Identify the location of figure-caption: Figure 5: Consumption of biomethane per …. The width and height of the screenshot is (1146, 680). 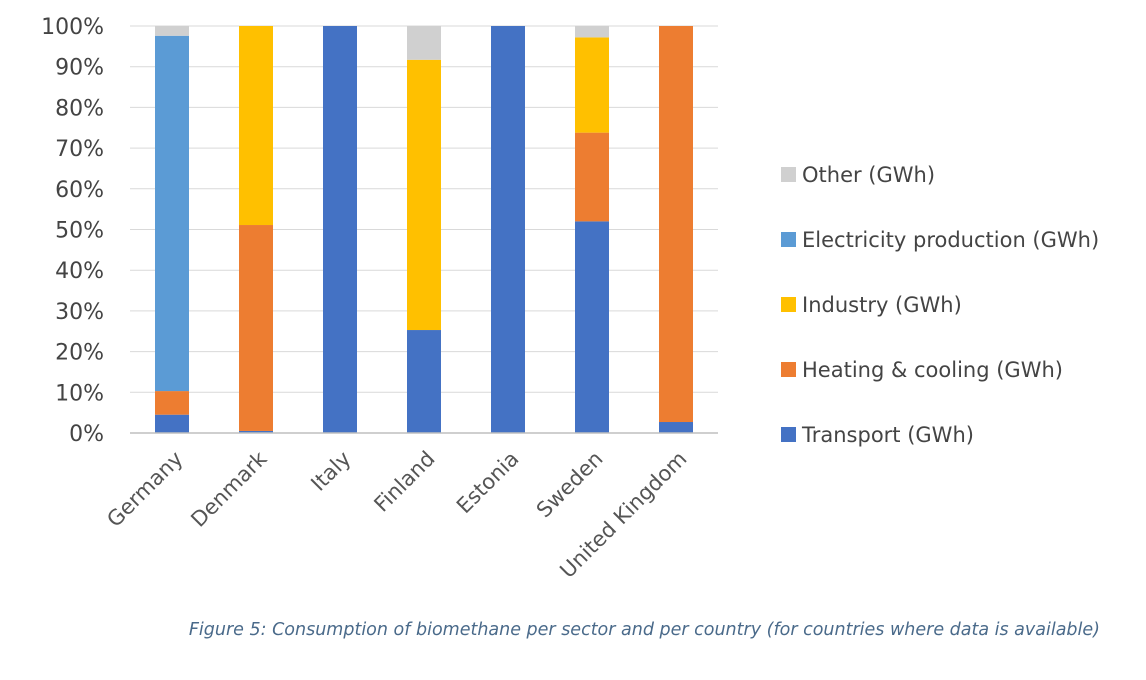
(644, 630).